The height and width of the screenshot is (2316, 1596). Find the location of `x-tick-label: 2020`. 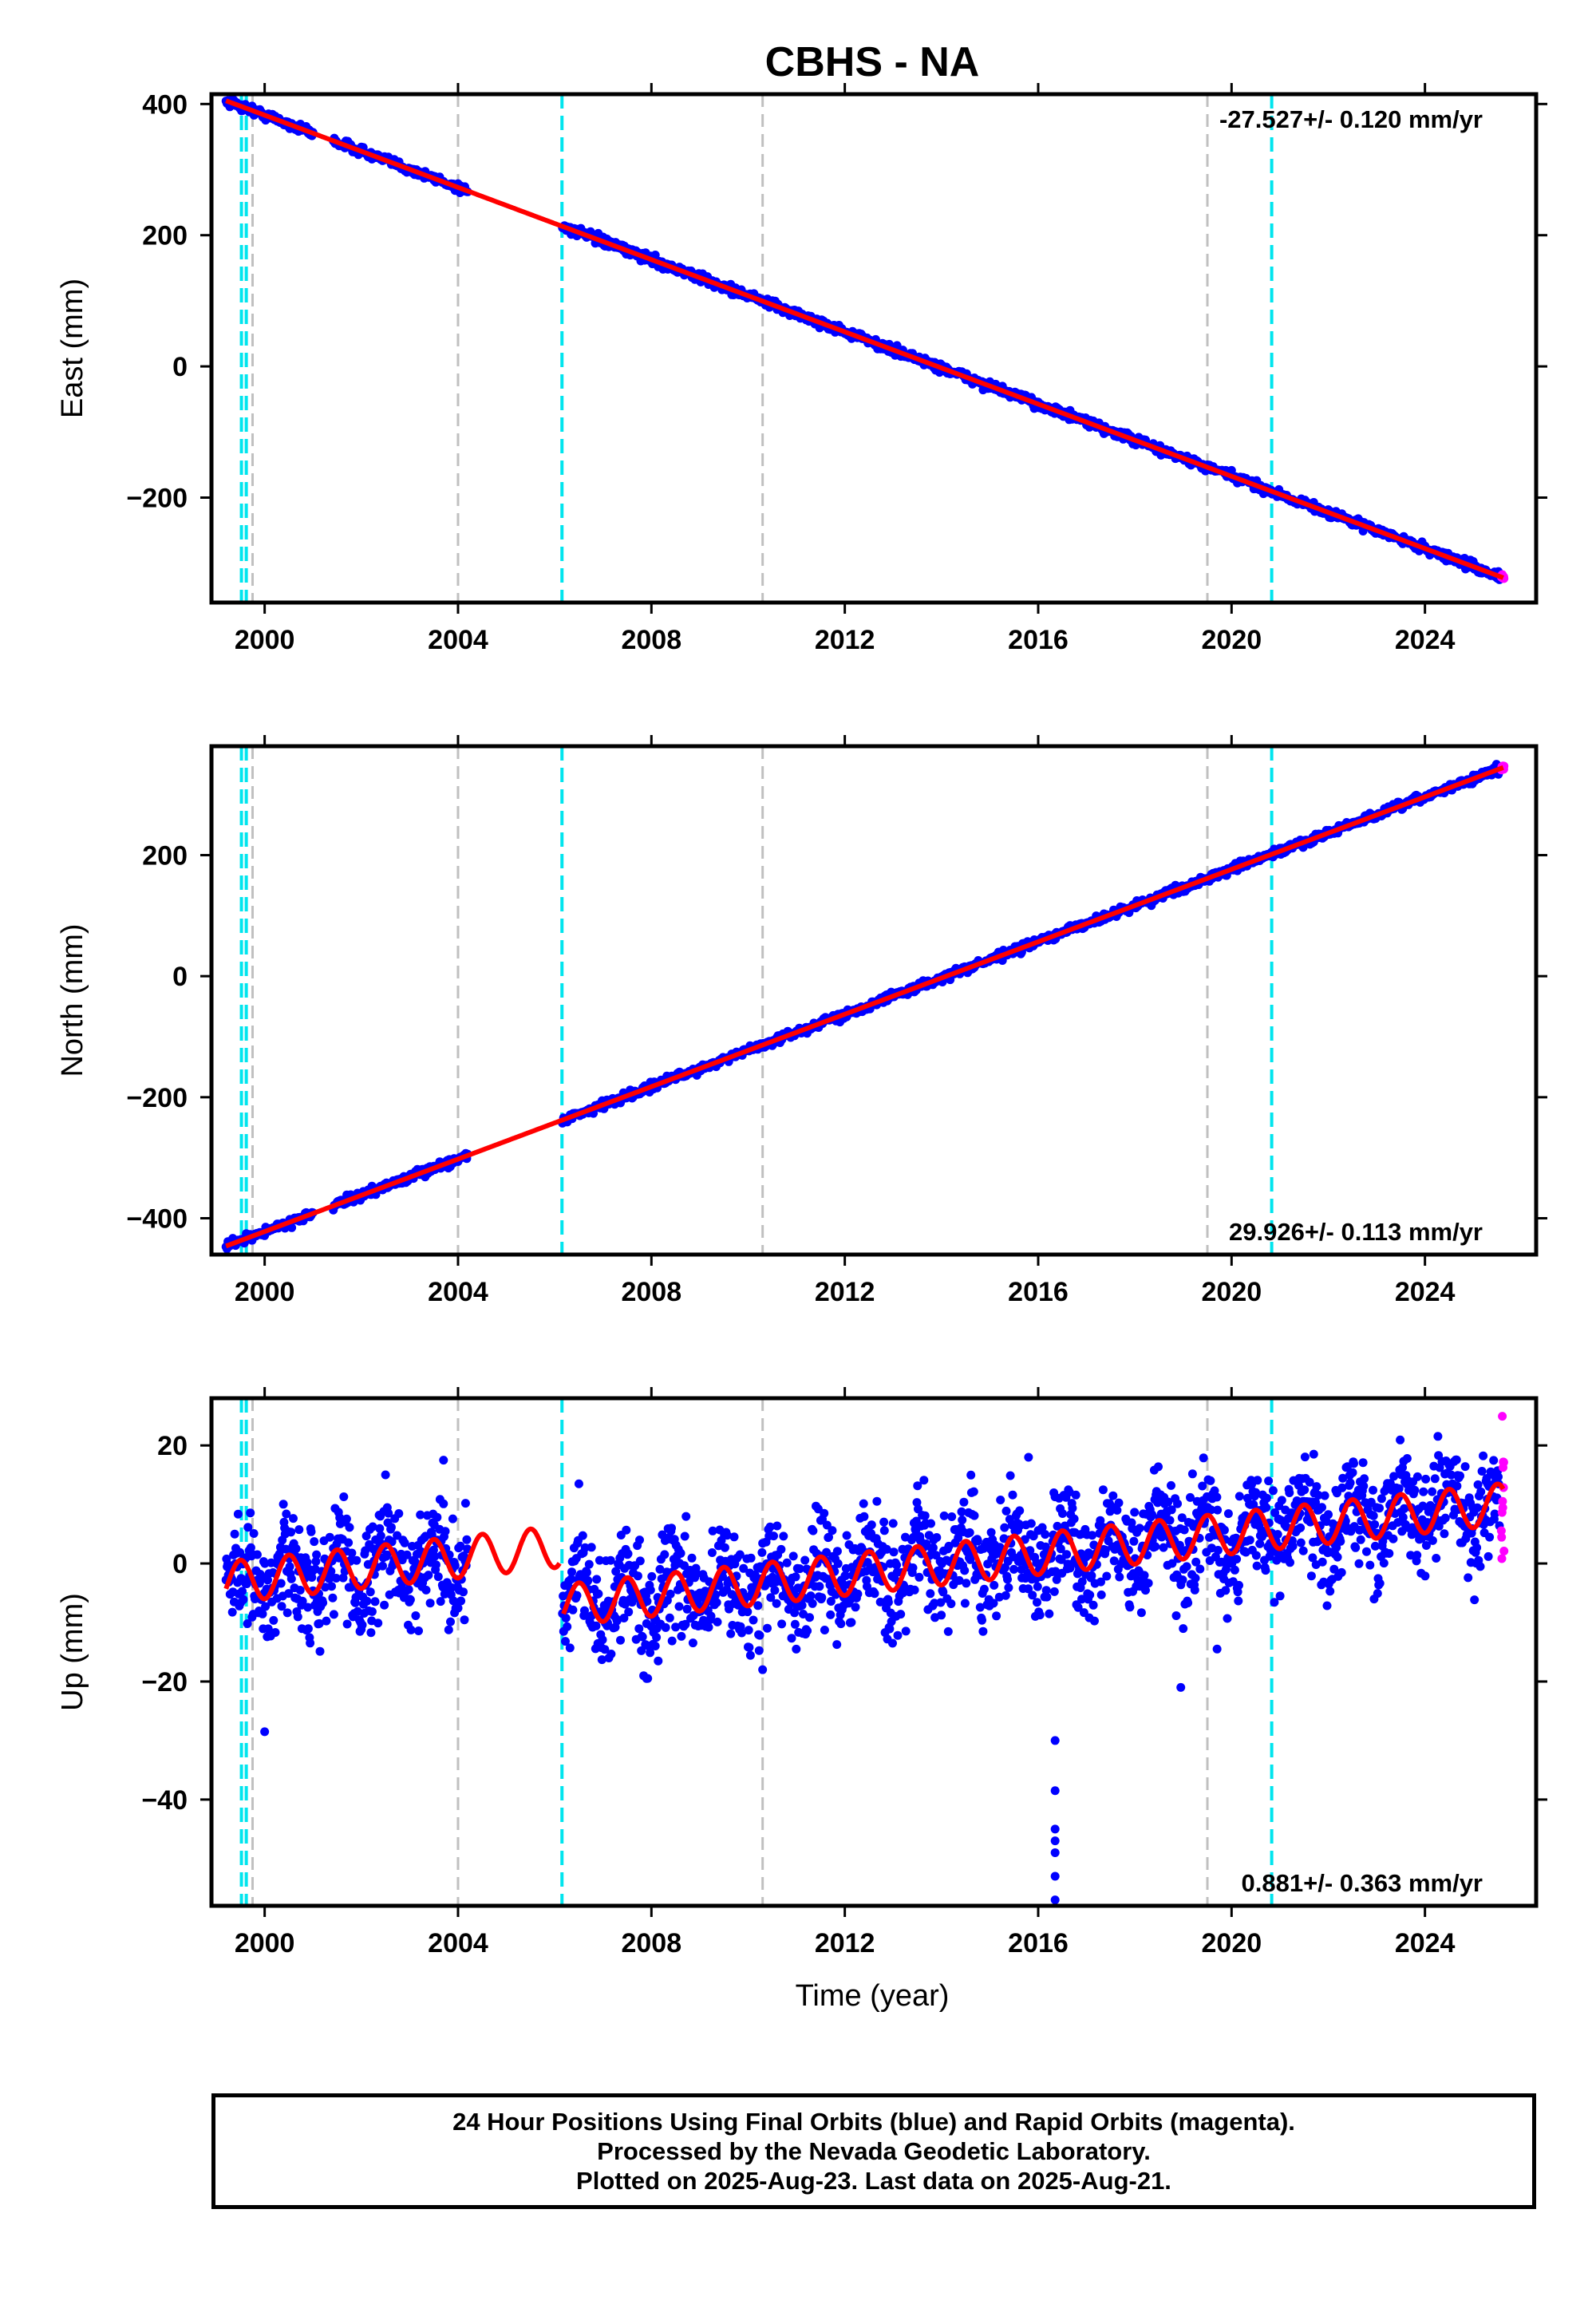

x-tick-label: 2020 is located at coordinates (1232, 1943).